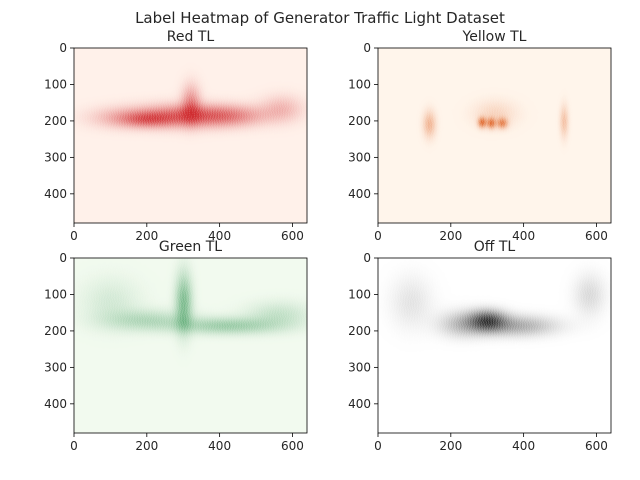 The height and width of the screenshot is (480, 640). Describe the element at coordinates (190, 247) in the screenshot. I see `panel-title: Green TL` at that location.